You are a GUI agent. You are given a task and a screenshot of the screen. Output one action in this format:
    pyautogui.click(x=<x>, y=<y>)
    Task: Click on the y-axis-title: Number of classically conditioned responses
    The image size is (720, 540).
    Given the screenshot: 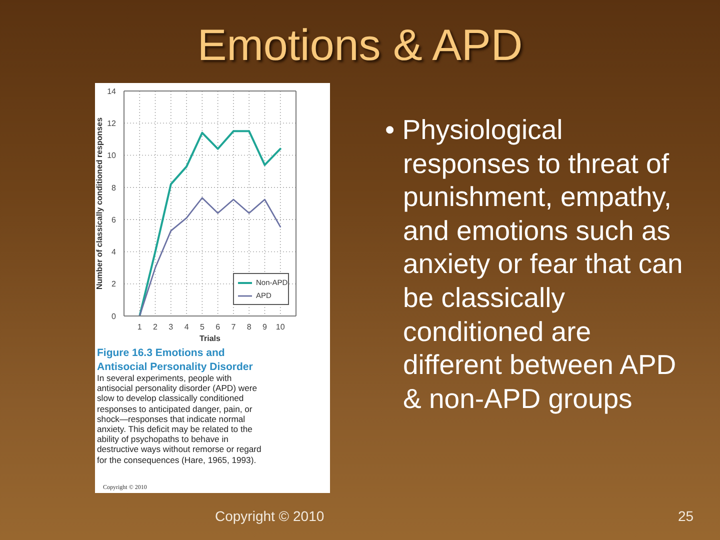 What is the action you would take?
    pyautogui.click(x=99, y=203)
    